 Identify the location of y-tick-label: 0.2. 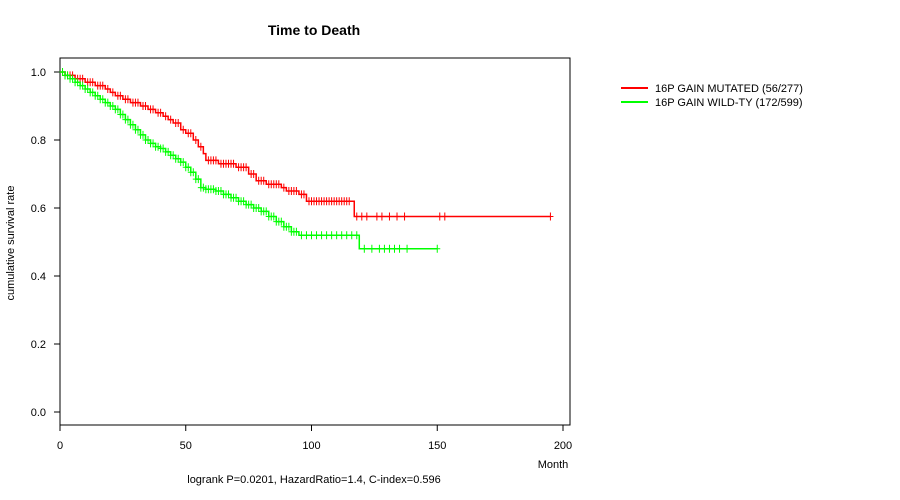
(38, 345).